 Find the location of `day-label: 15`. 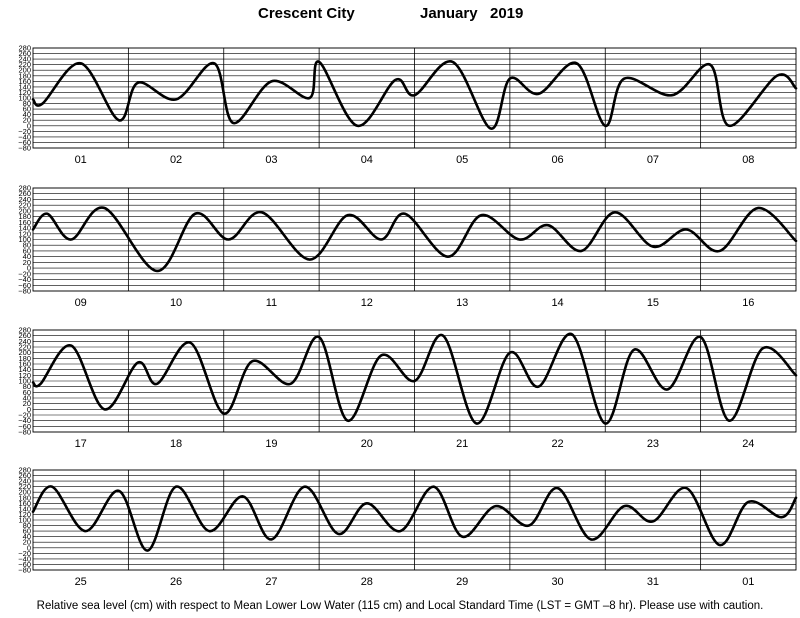

day-label: 15 is located at coordinates (653, 303).